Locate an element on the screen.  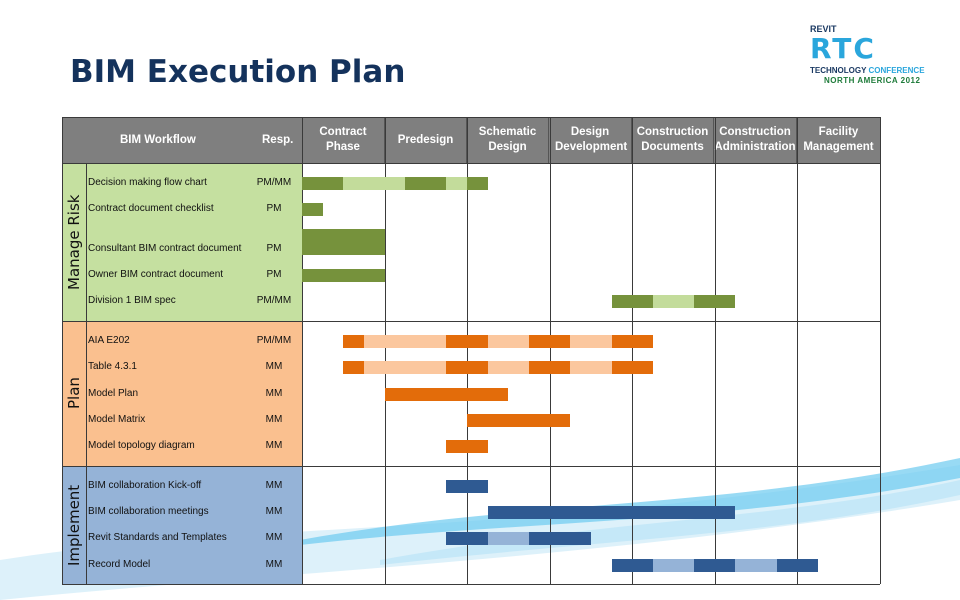
section-label-manage-risk: Manage Risk is located at coordinates (74, 242).